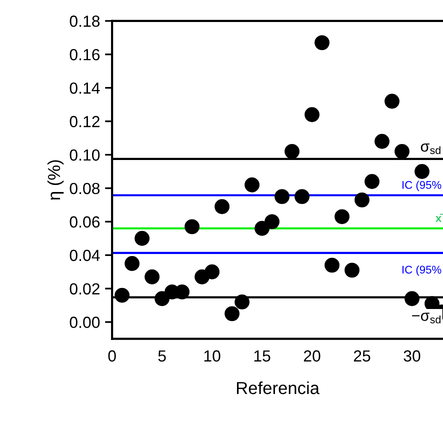 The width and height of the screenshot is (443, 436). What do you see at coordinates (362, 356) in the screenshot?
I see `x-tick-label: 25` at bounding box center [362, 356].